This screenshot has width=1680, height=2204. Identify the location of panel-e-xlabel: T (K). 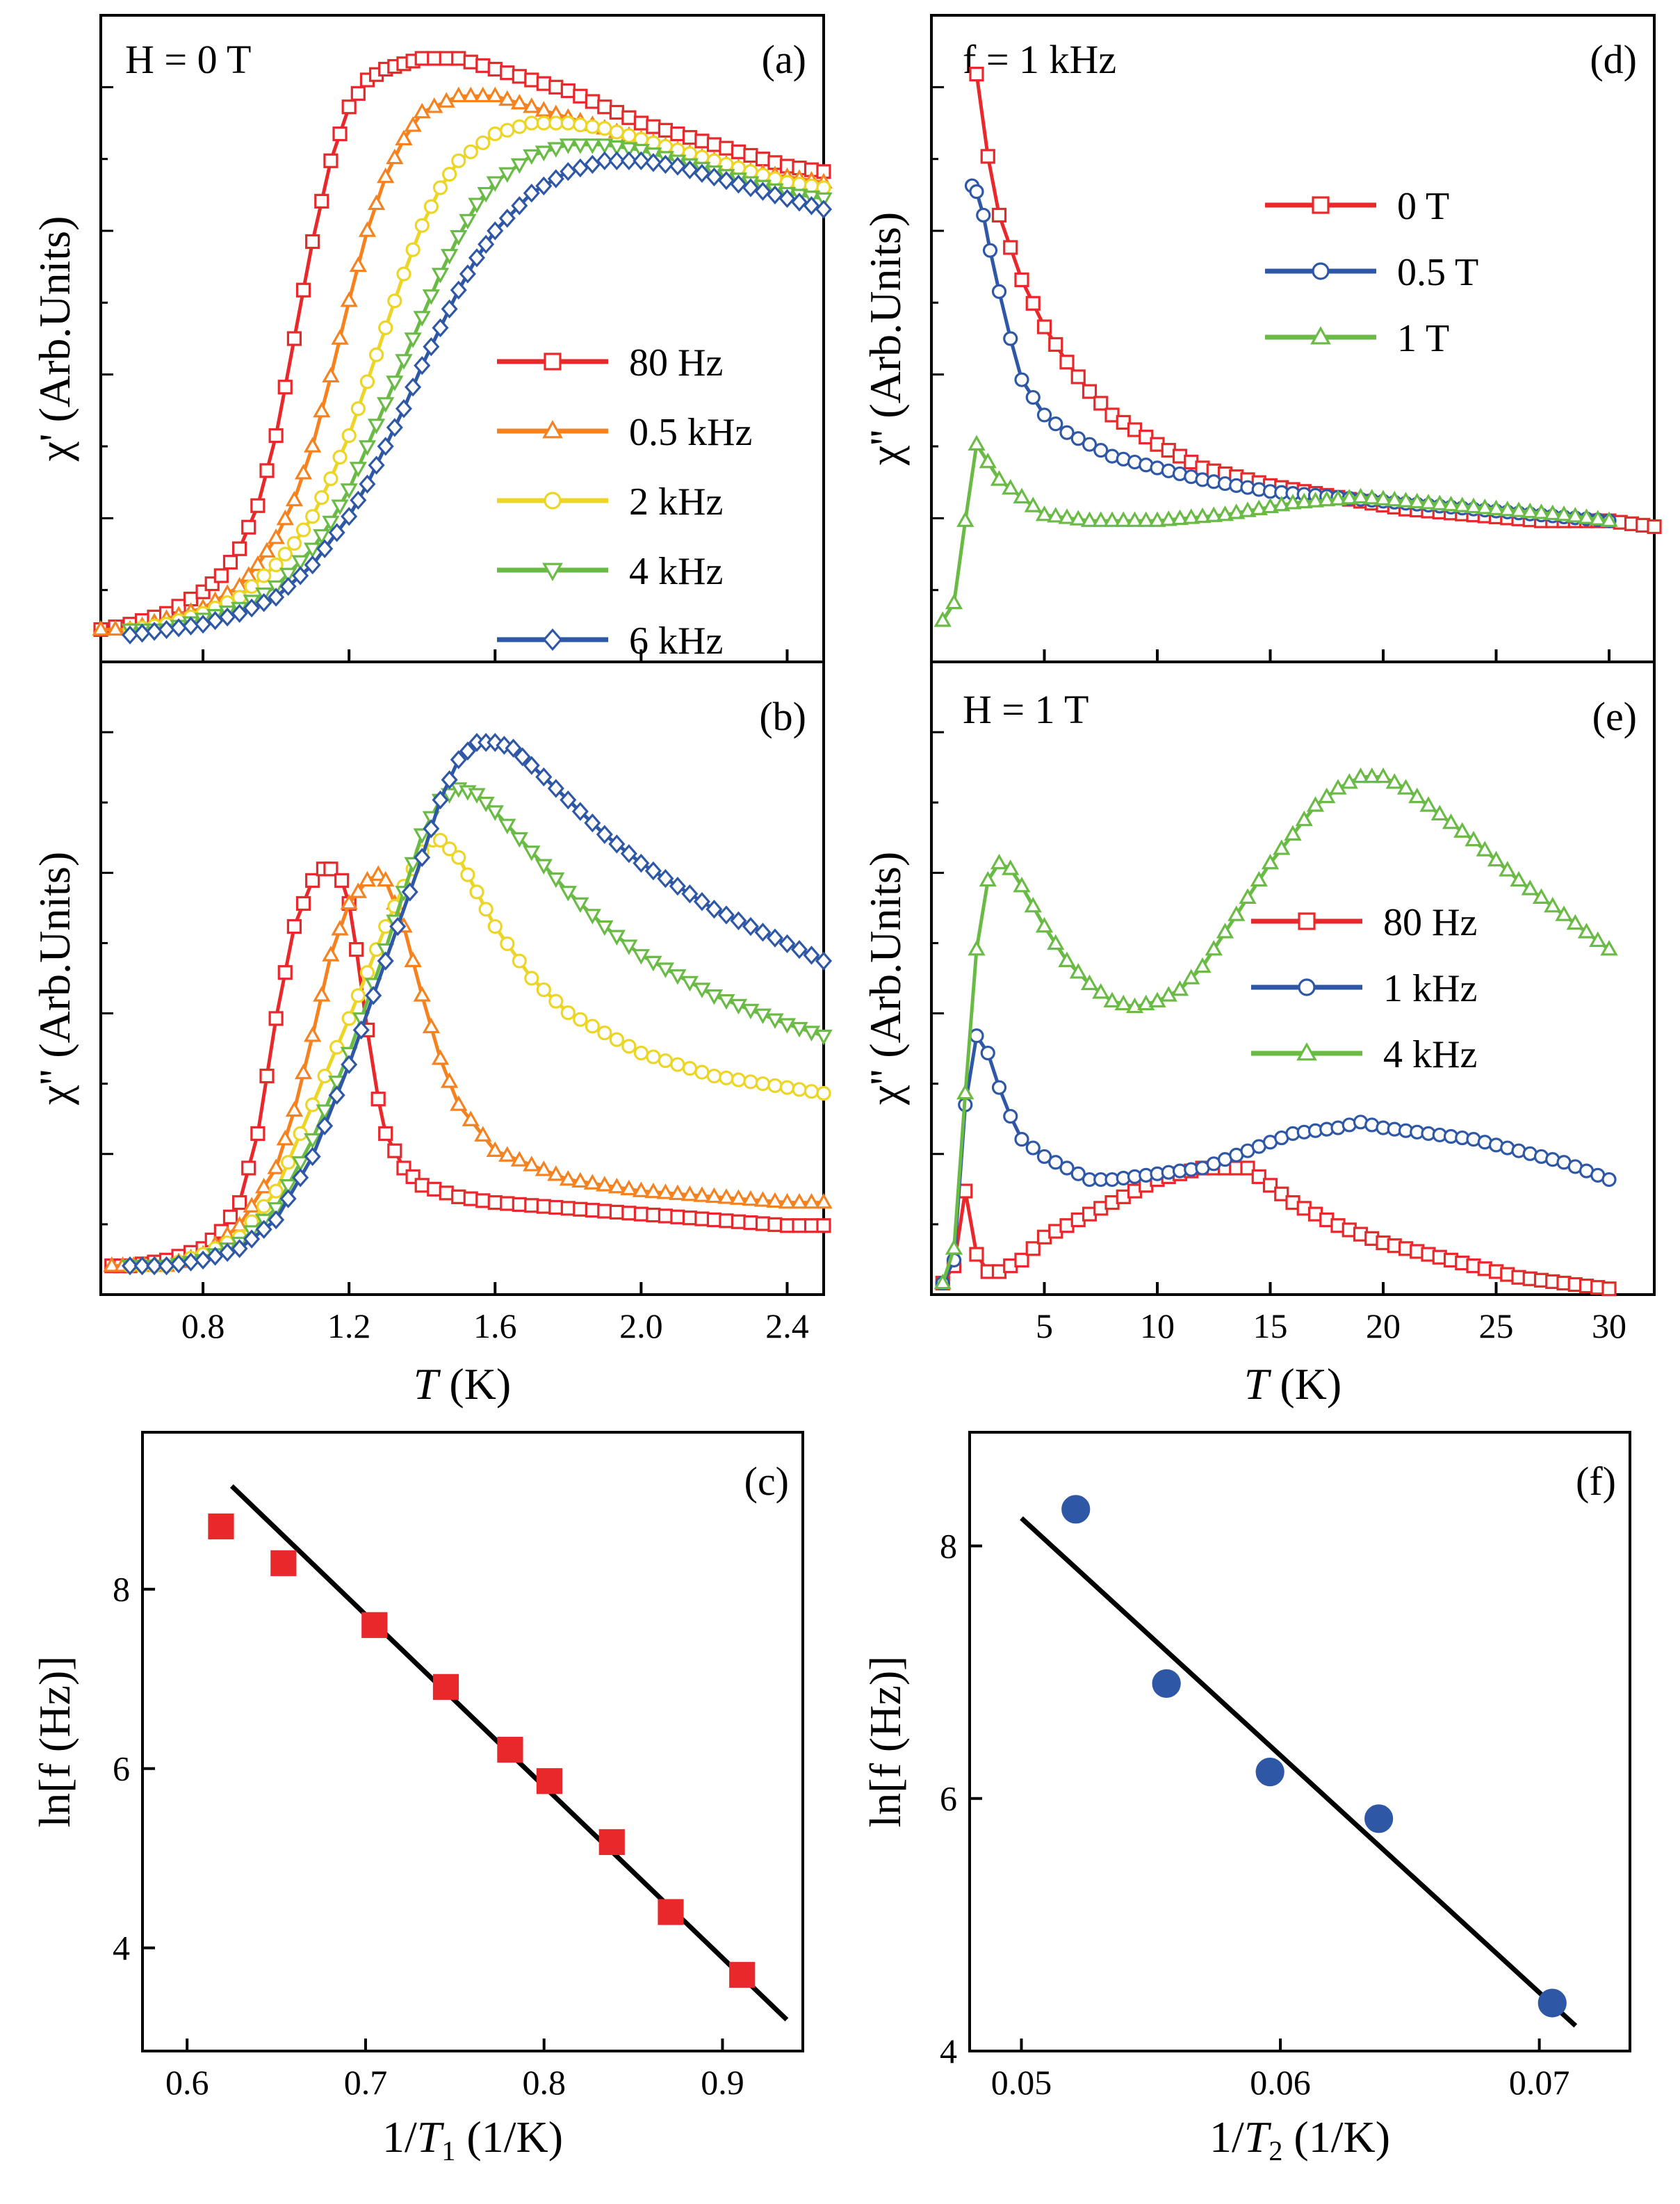
(1292, 1384).